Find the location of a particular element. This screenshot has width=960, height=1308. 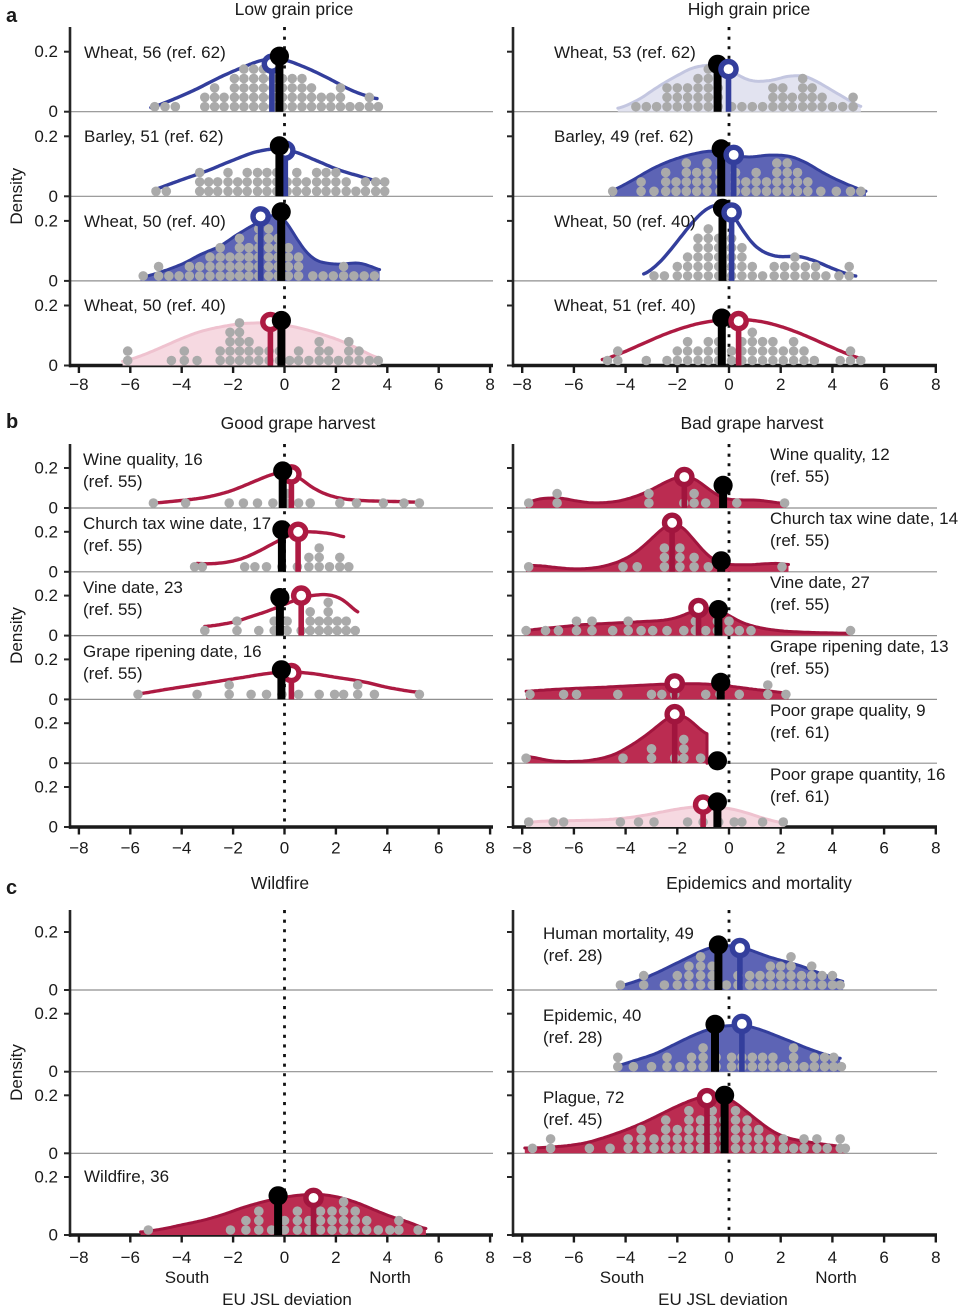

svg-text: Wheat, 51 (ref. 40) is located at coordinates (625, 305).